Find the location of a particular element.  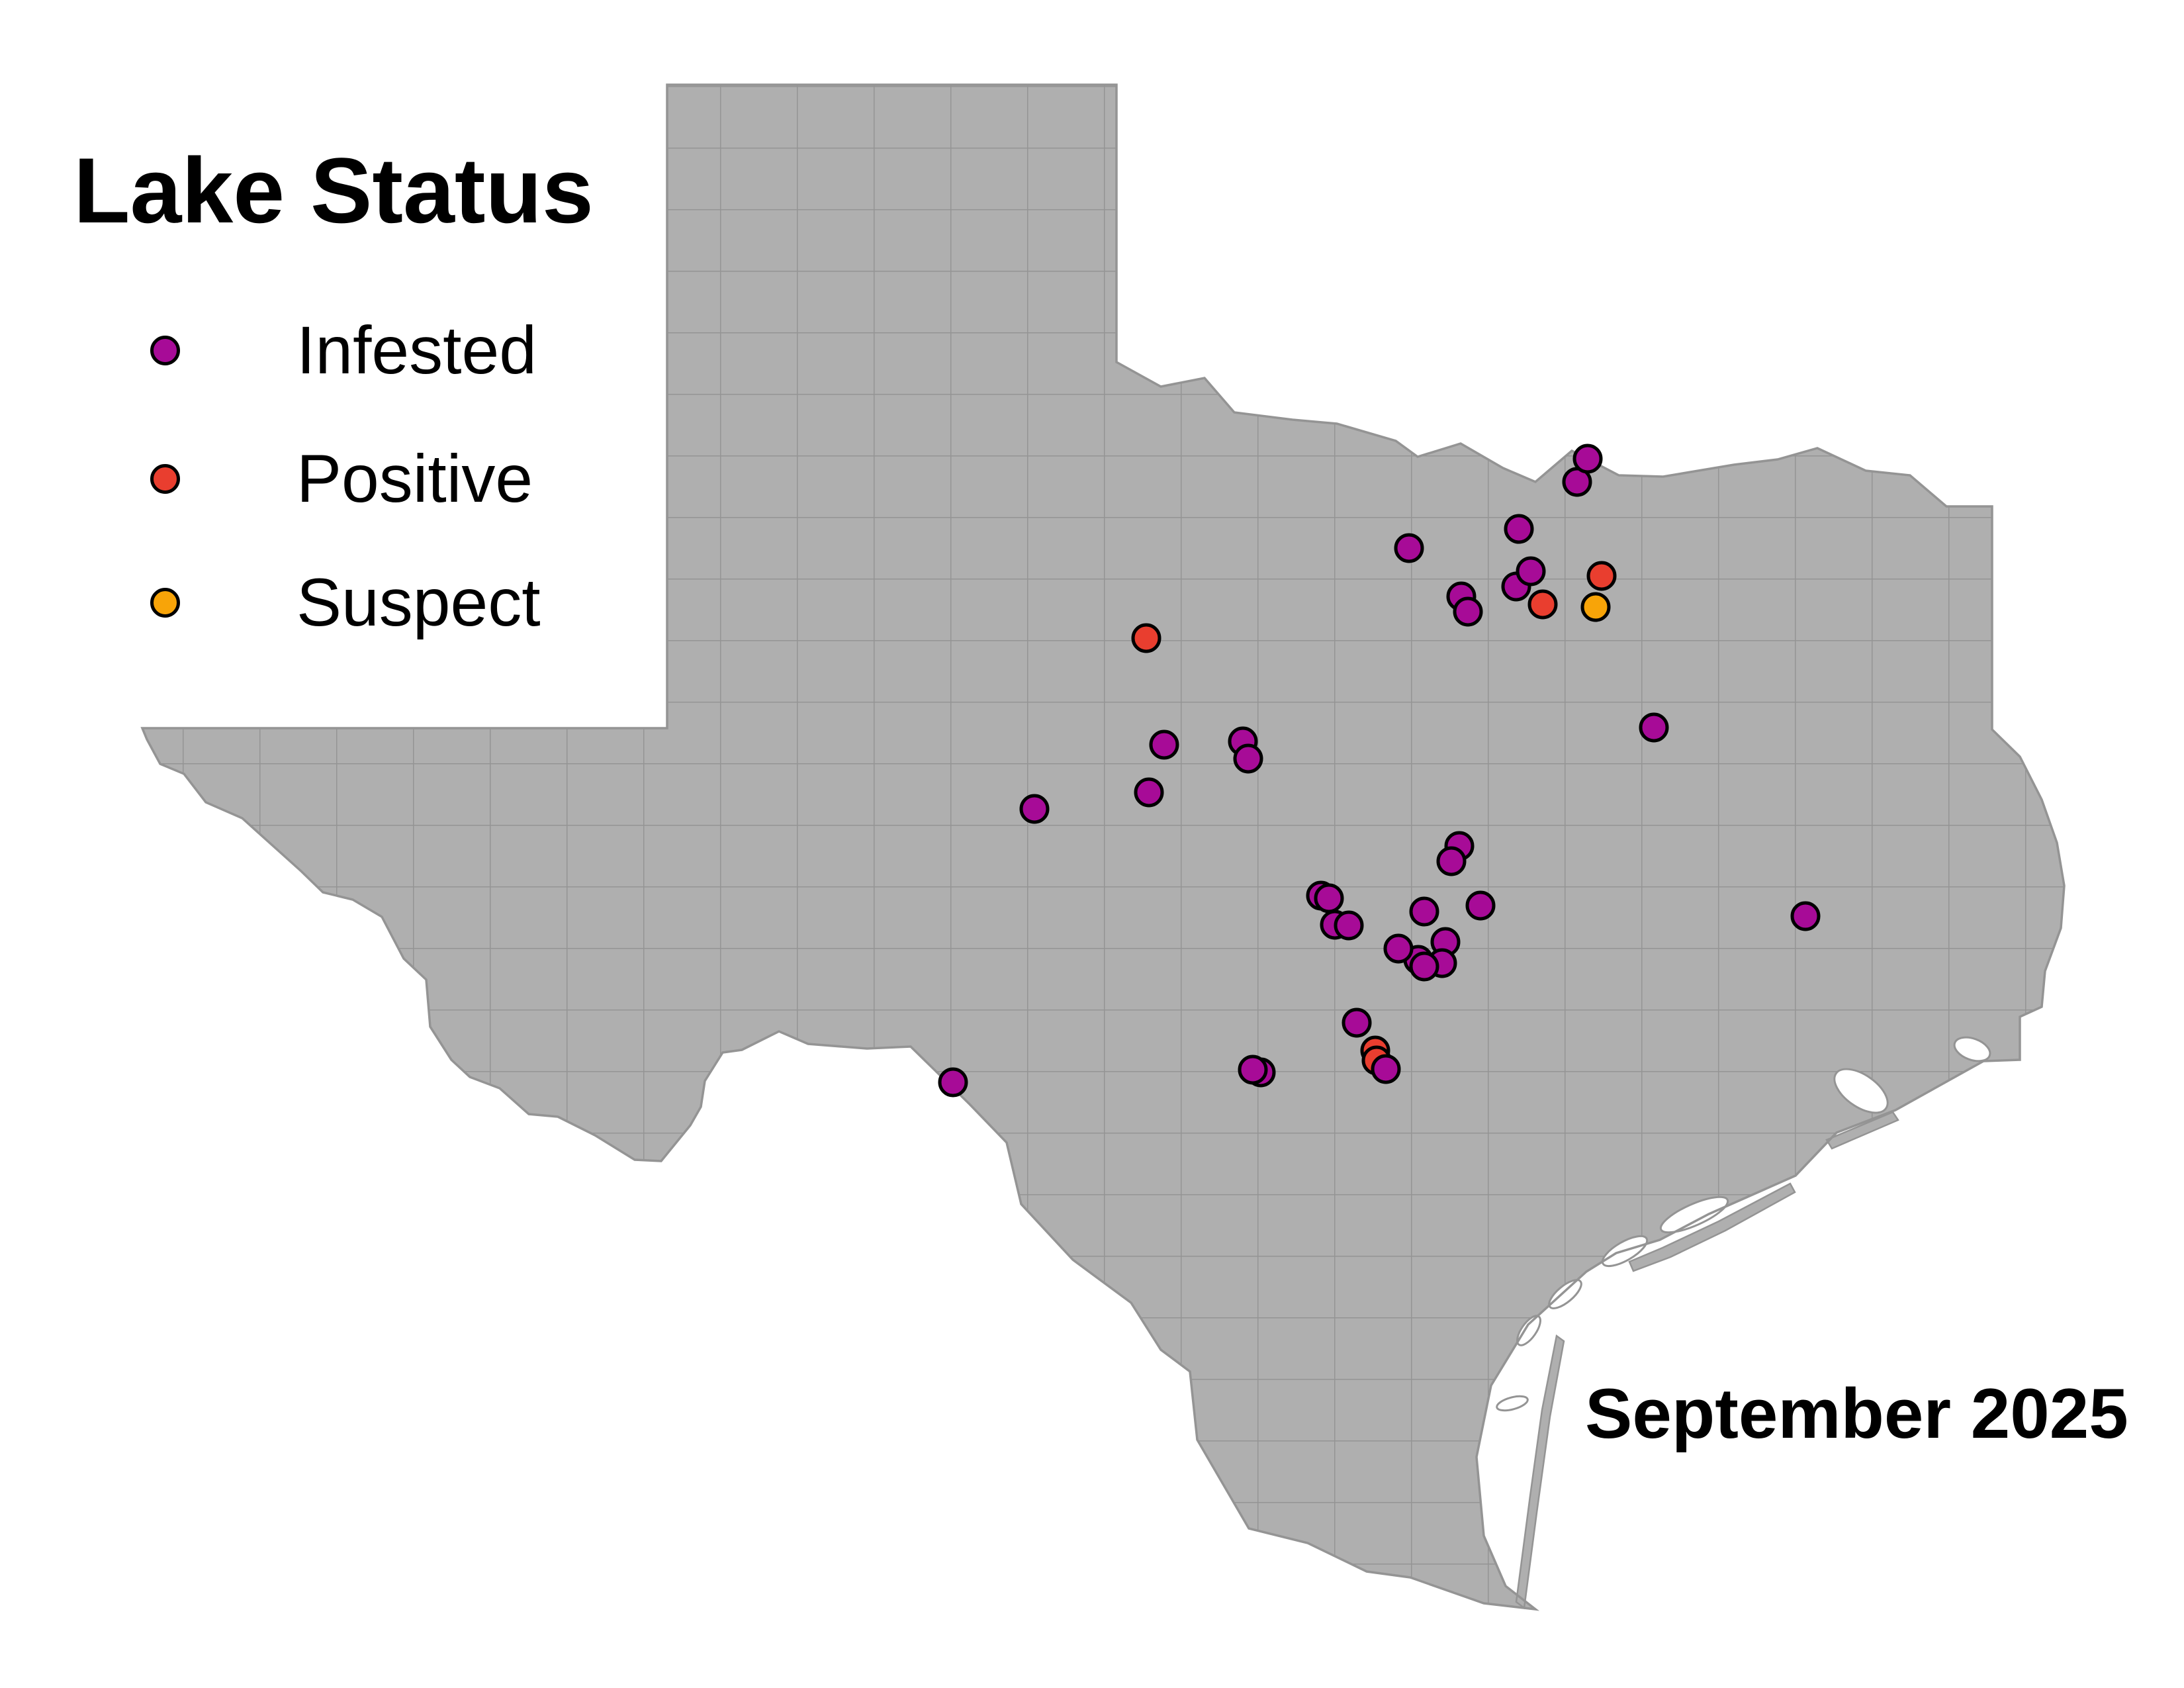

legend-item-positive: Positive is located at coordinates (341, 478).